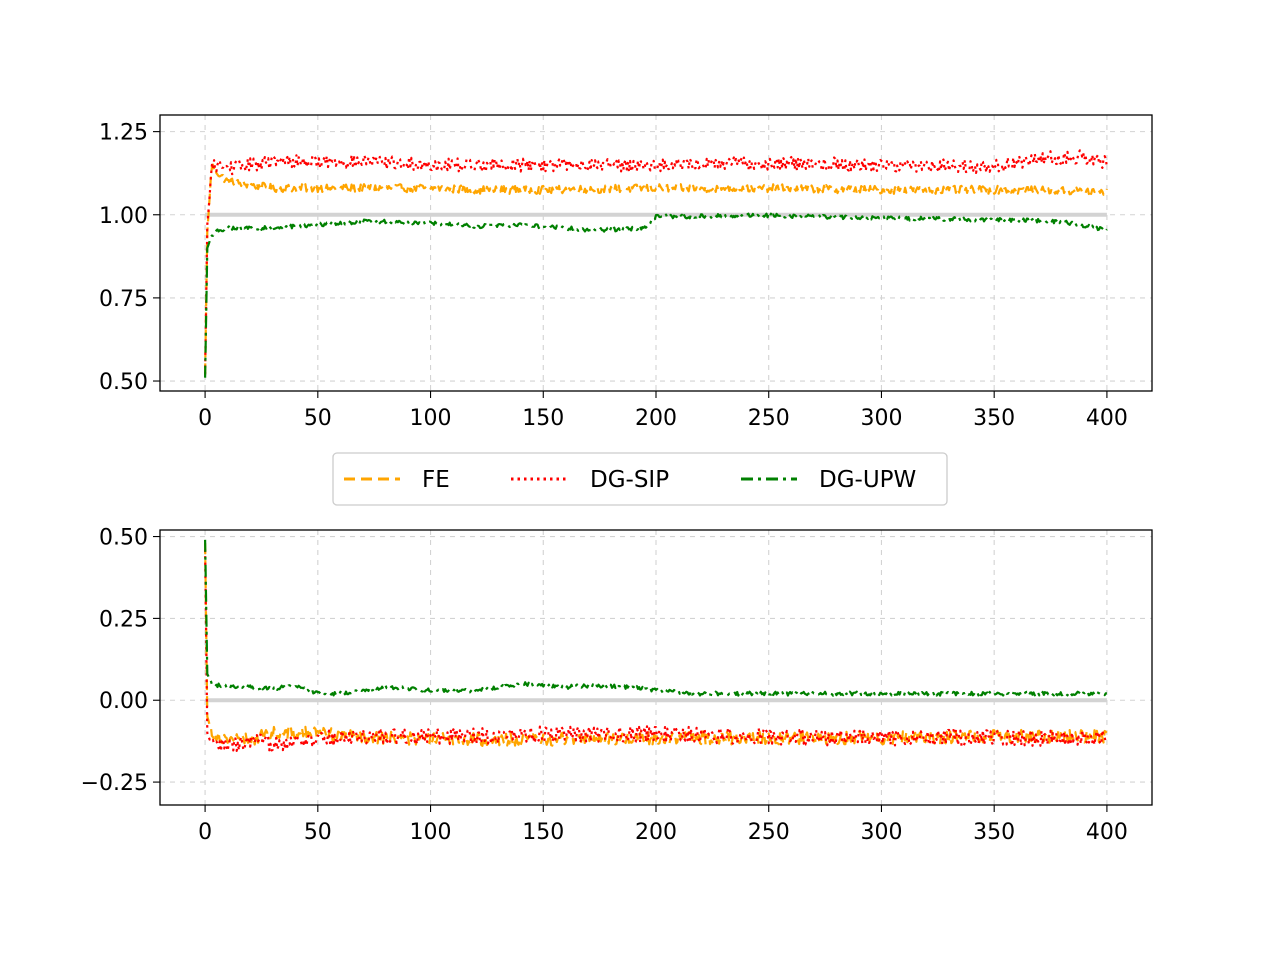 The height and width of the screenshot is (960, 1280). I want to click on y-tick-label: 0.75, so click(123, 299).